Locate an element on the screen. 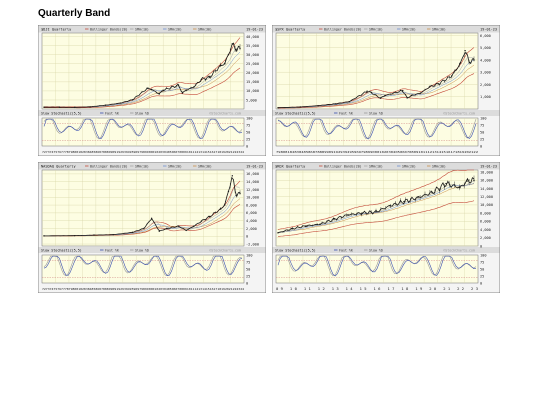  chart-title: $DJI Quarterly is located at coordinates (56, 30).